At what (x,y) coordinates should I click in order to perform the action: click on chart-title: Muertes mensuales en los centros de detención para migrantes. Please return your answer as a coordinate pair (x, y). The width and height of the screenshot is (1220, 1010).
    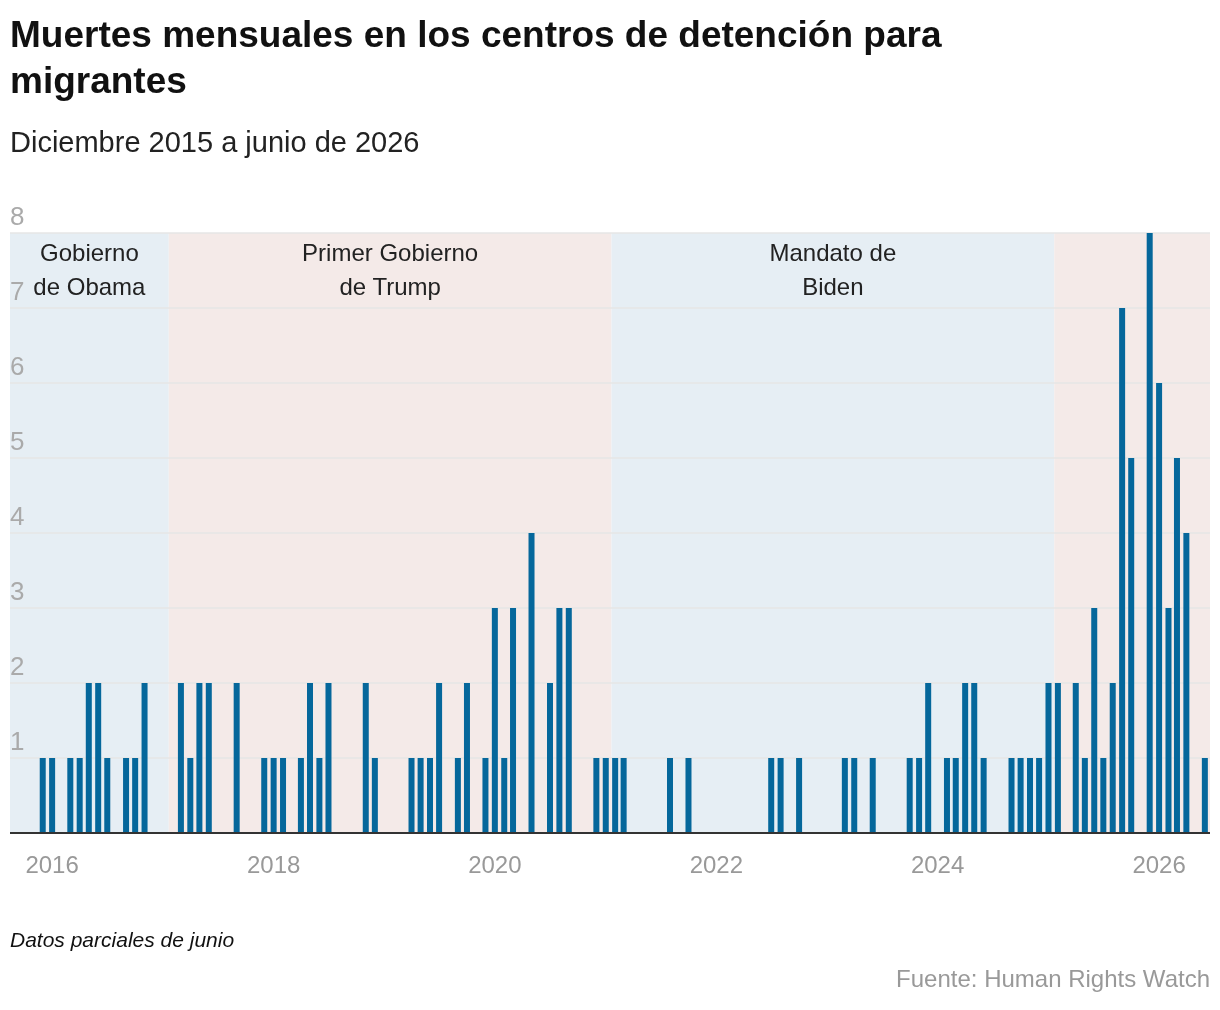
    Looking at the image, I should click on (476, 58).